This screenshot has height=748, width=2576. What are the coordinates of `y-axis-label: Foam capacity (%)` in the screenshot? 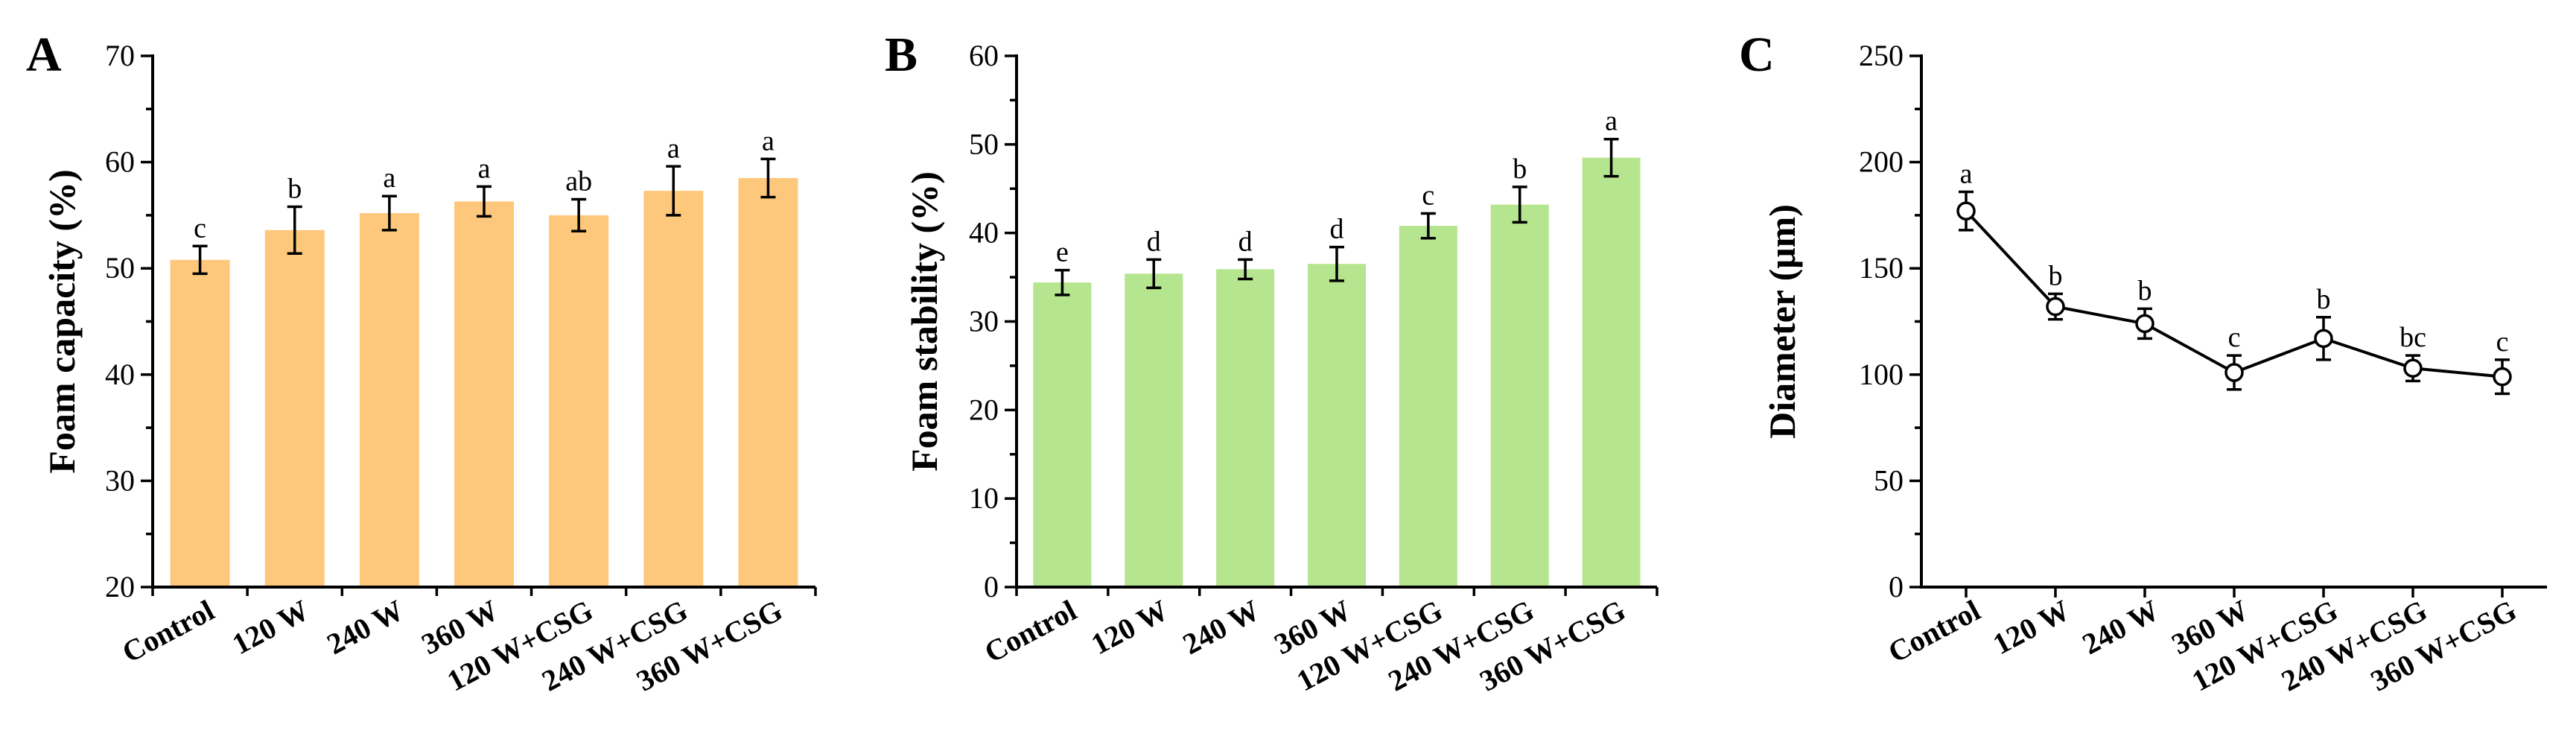 It's located at (62, 321).